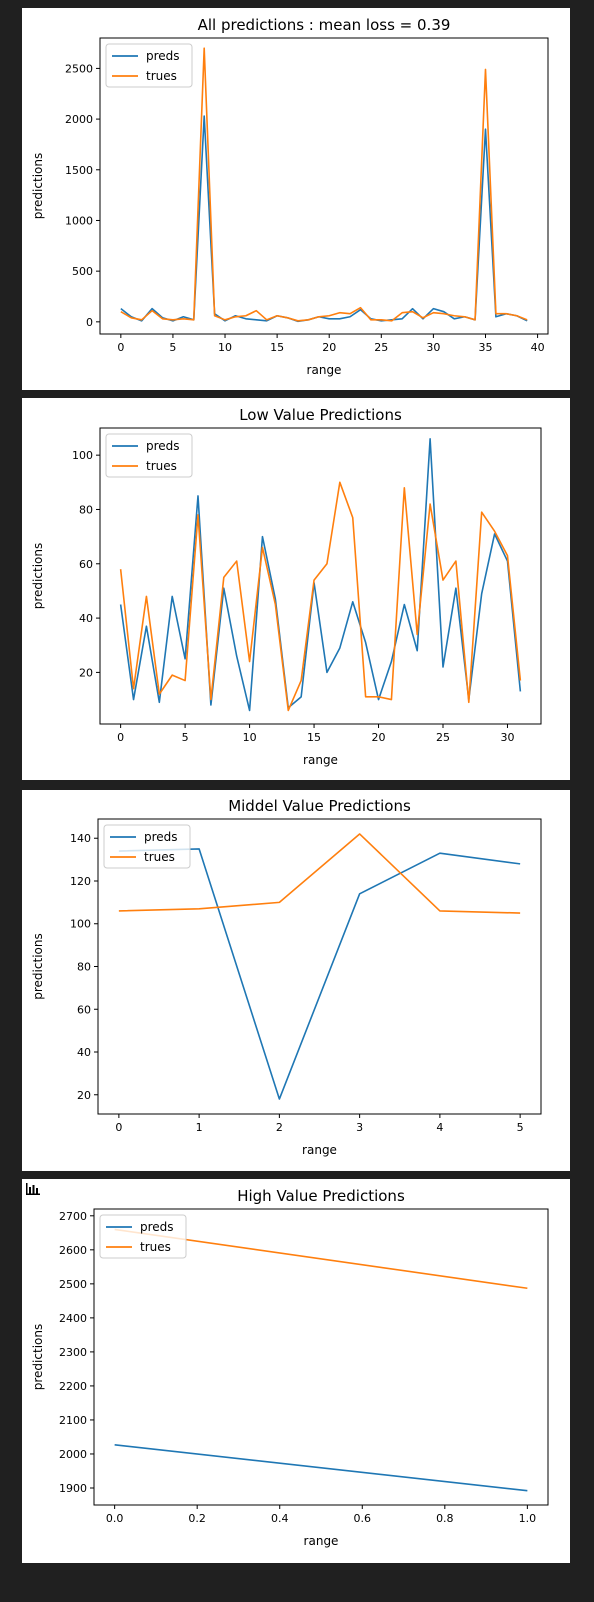 The width and height of the screenshot is (594, 1602). I want to click on y-tick-label: 500, so click(82, 271).